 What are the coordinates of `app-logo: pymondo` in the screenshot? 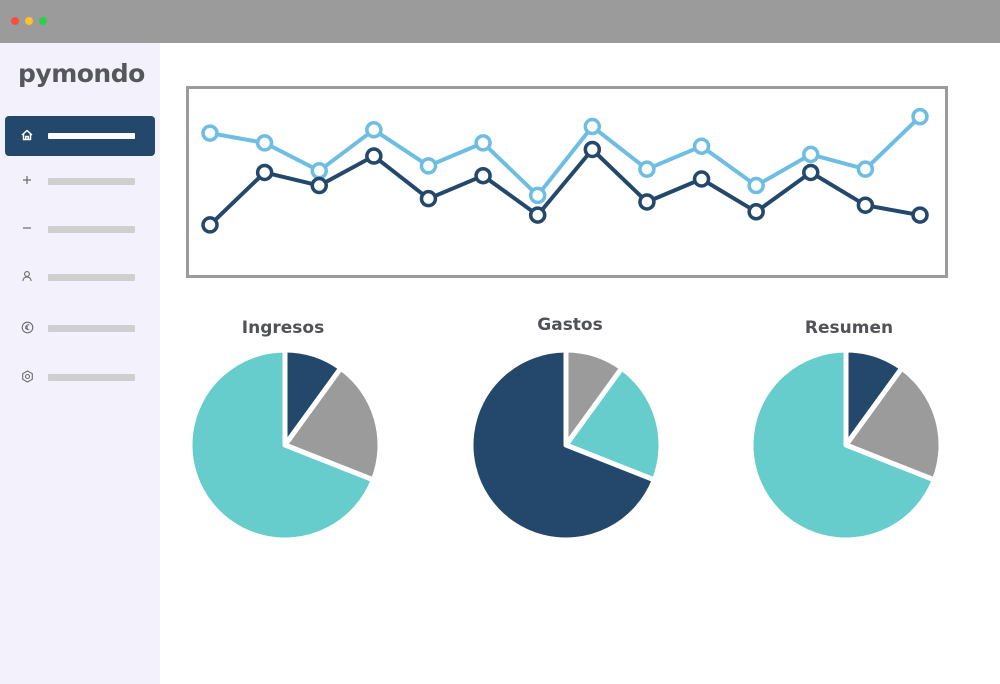 It's located at (81, 73).